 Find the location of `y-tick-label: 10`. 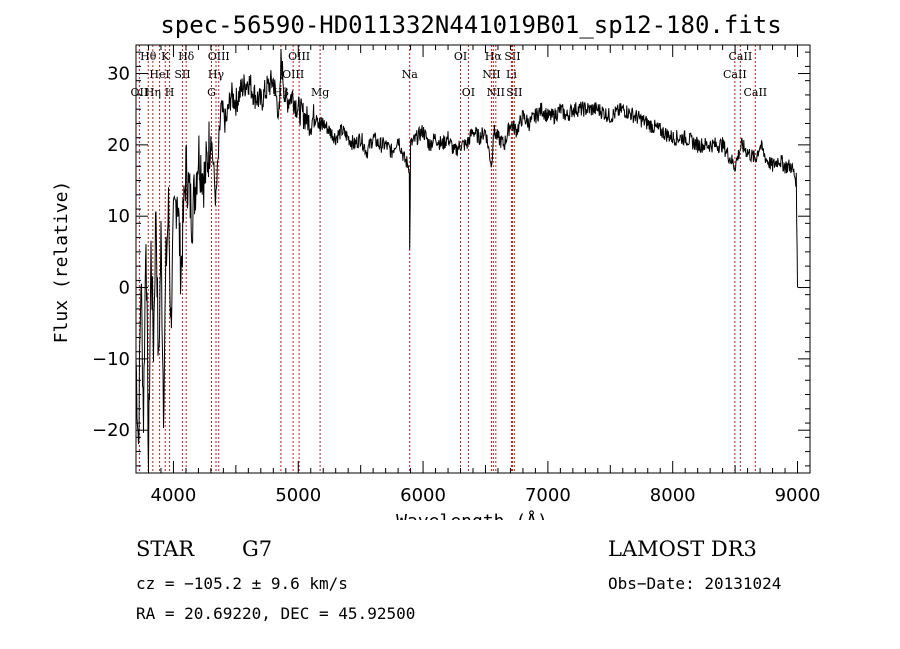

y-tick-label: 10 is located at coordinates (118, 216).